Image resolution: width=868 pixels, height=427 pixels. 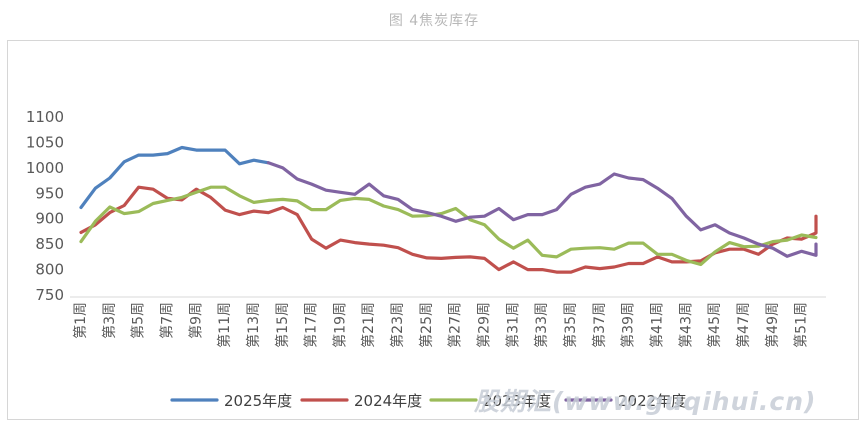 I want to click on watermark-text: 股期汇(www.guqihui.cn), so click(x=645, y=401).